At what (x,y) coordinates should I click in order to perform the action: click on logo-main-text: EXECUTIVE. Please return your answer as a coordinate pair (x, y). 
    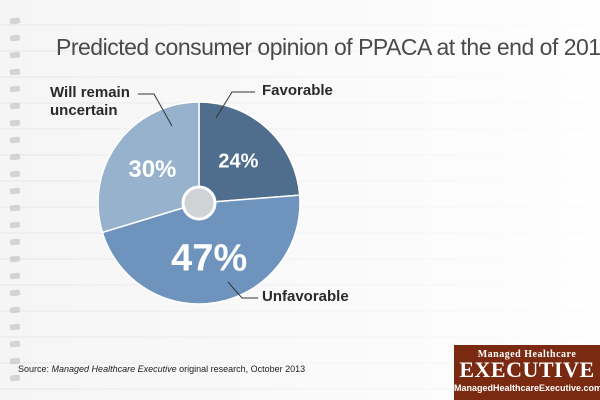
    Looking at the image, I should click on (527, 369).